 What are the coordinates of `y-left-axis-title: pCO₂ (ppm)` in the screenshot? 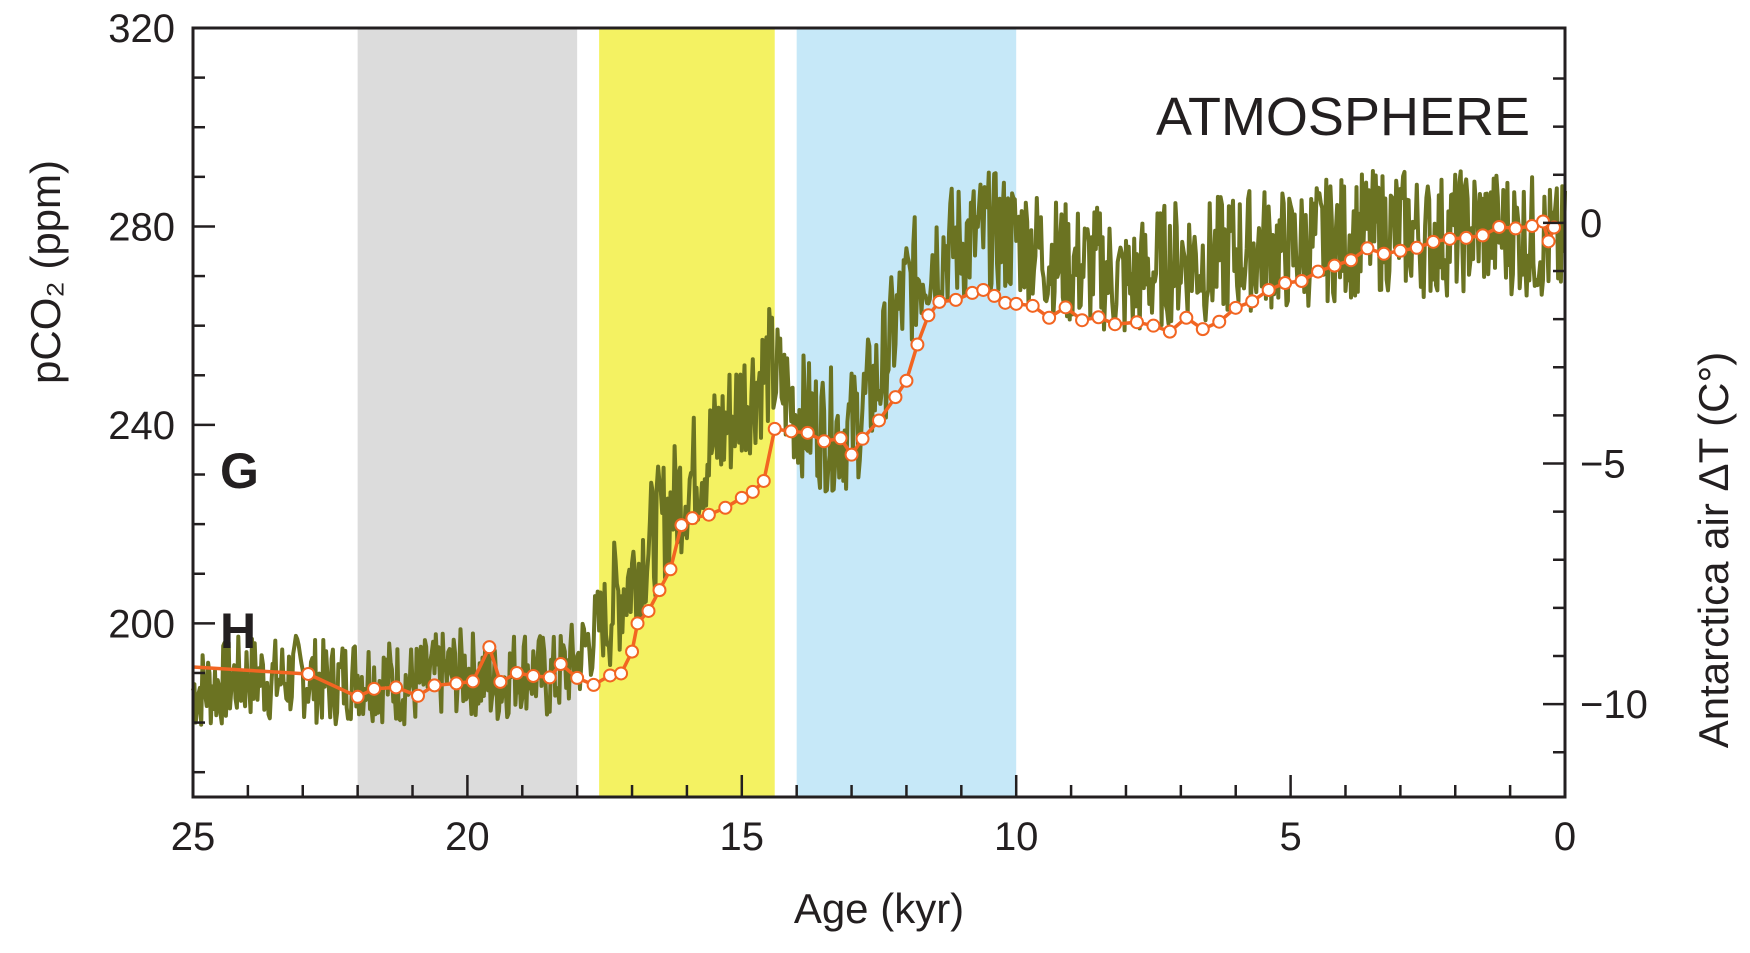 It's located at (45, 272).